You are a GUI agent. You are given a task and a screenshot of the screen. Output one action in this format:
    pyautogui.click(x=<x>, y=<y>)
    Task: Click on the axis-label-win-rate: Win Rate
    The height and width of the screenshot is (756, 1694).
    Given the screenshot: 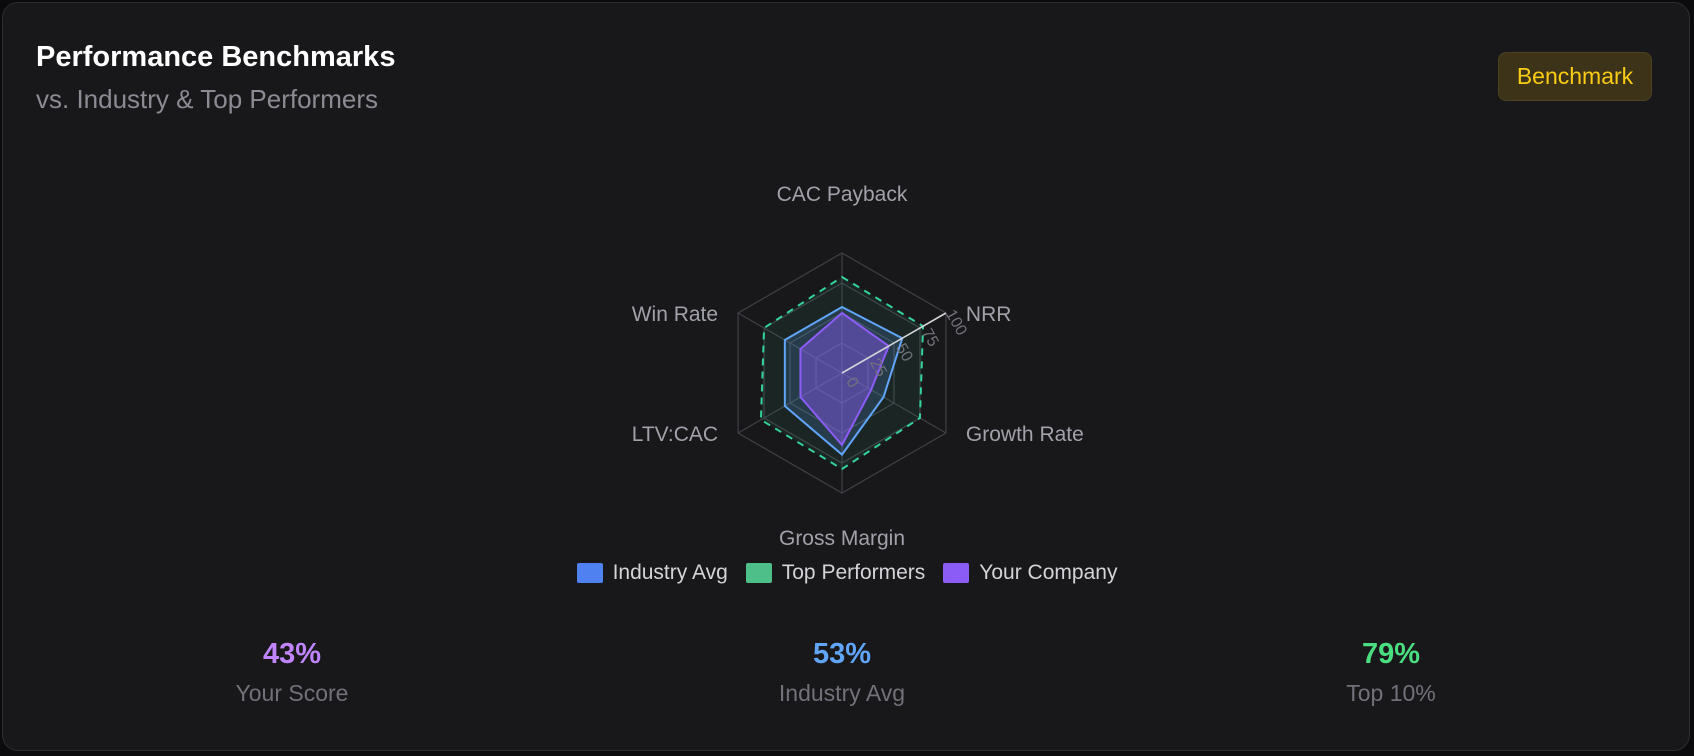 What is the action you would take?
    pyautogui.click(x=675, y=314)
    